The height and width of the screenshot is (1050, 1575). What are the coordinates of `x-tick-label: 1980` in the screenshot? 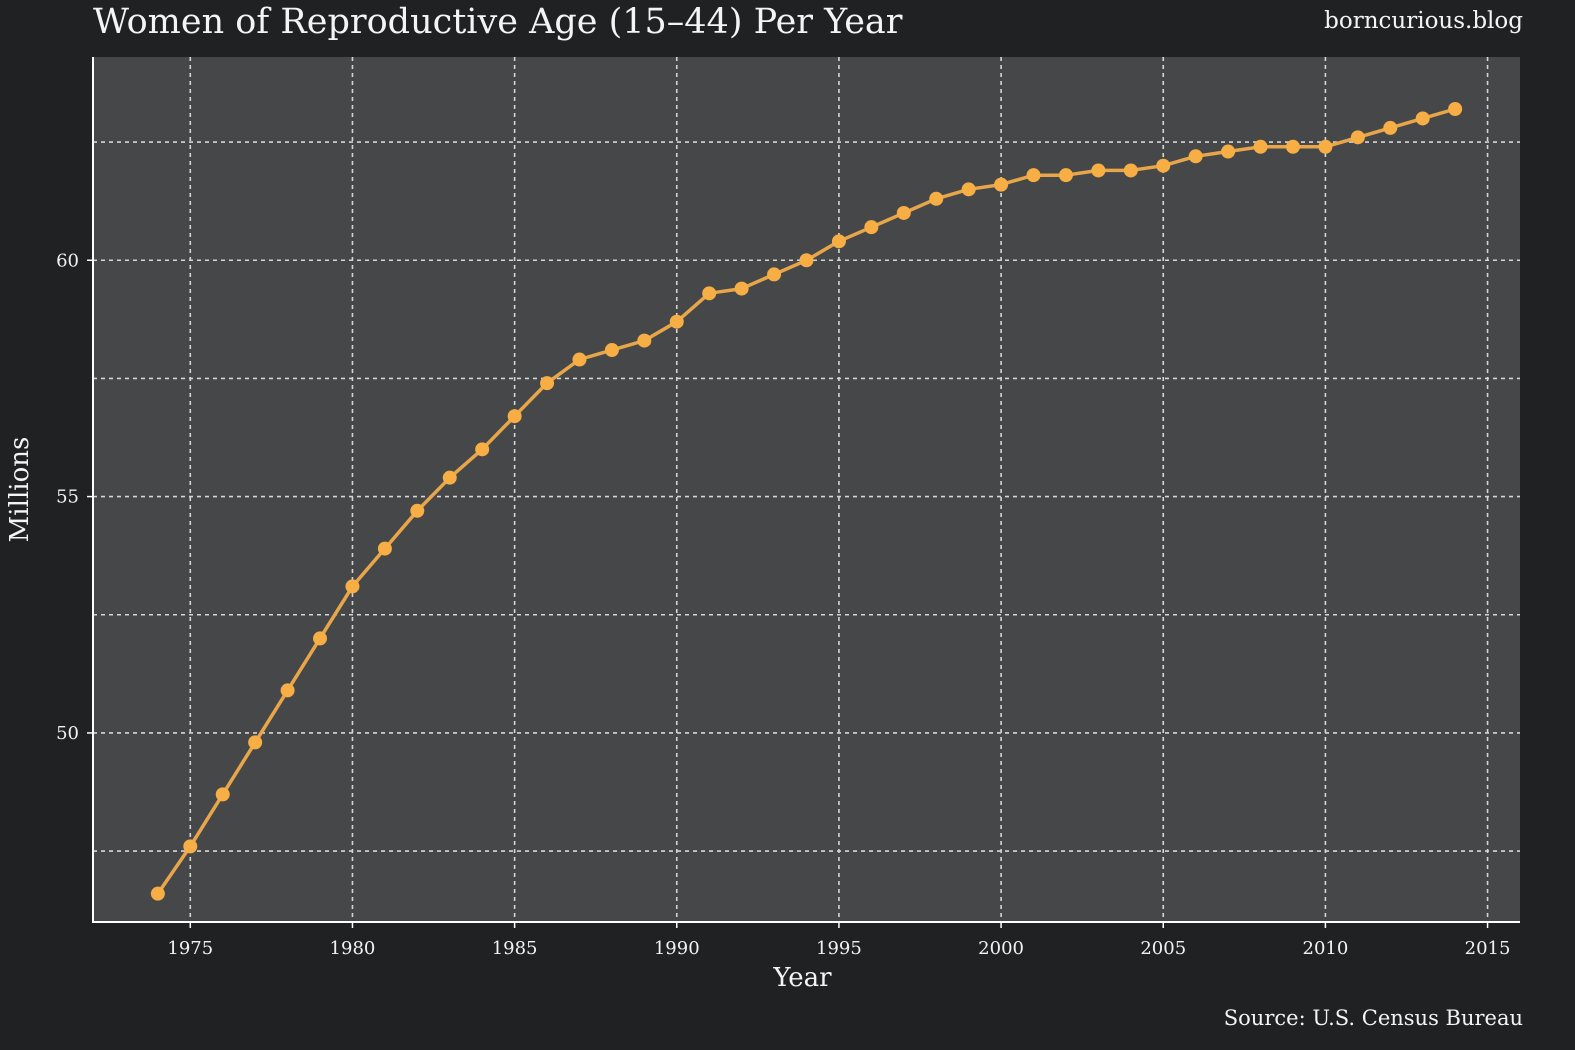 It's located at (353, 948).